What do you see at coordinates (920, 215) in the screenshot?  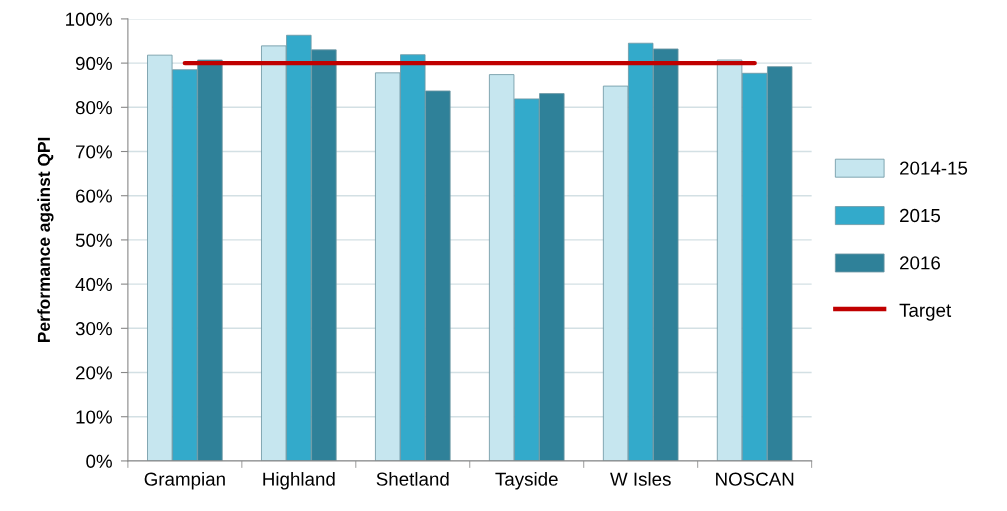 I see `legend-label: 2015` at bounding box center [920, 215].